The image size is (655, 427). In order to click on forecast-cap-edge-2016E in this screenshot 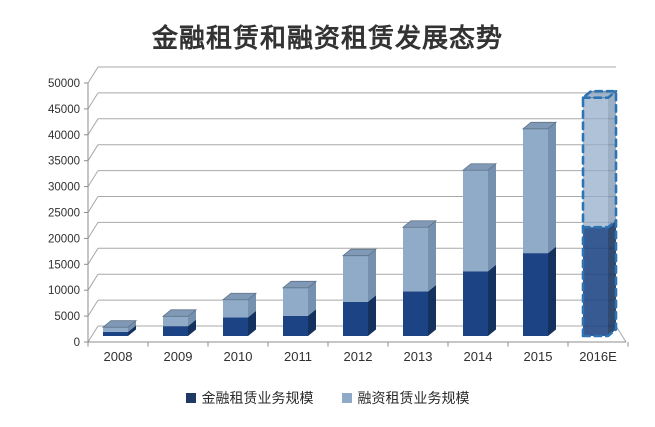, I will do `click(599, 94)`.